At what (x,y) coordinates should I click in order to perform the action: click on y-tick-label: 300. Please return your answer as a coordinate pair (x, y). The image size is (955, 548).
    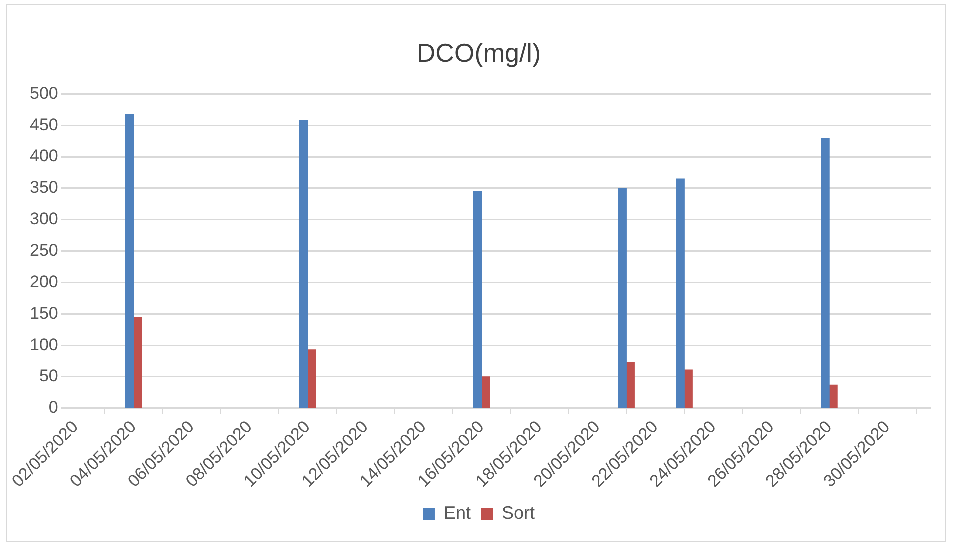
    Looking at the image, I should click on (44, 219).